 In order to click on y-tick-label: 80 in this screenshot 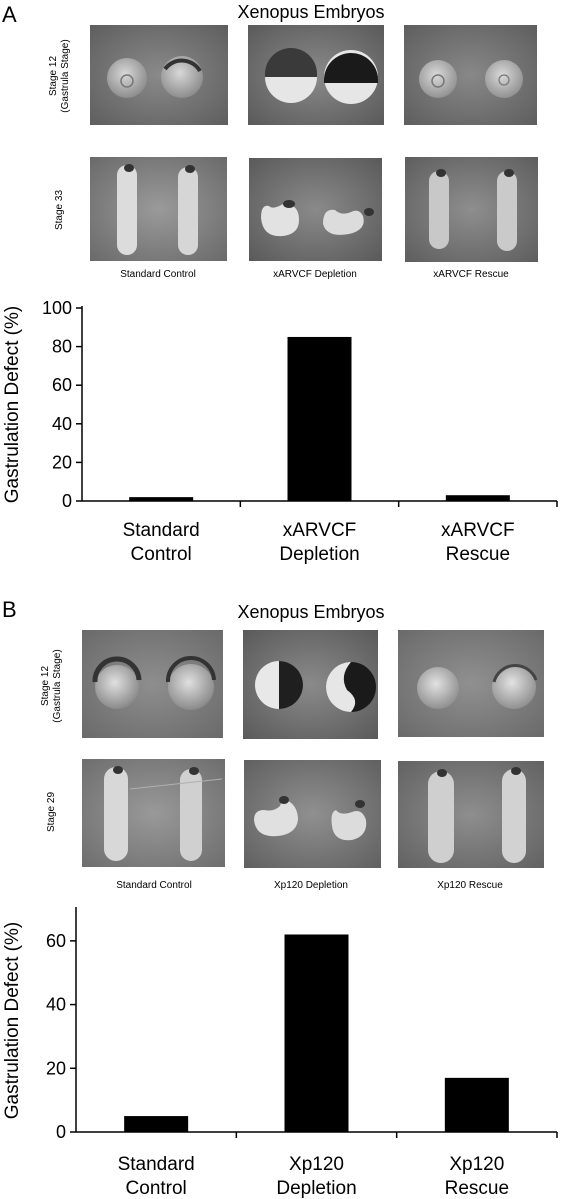, I will do `click(62, 347)`.